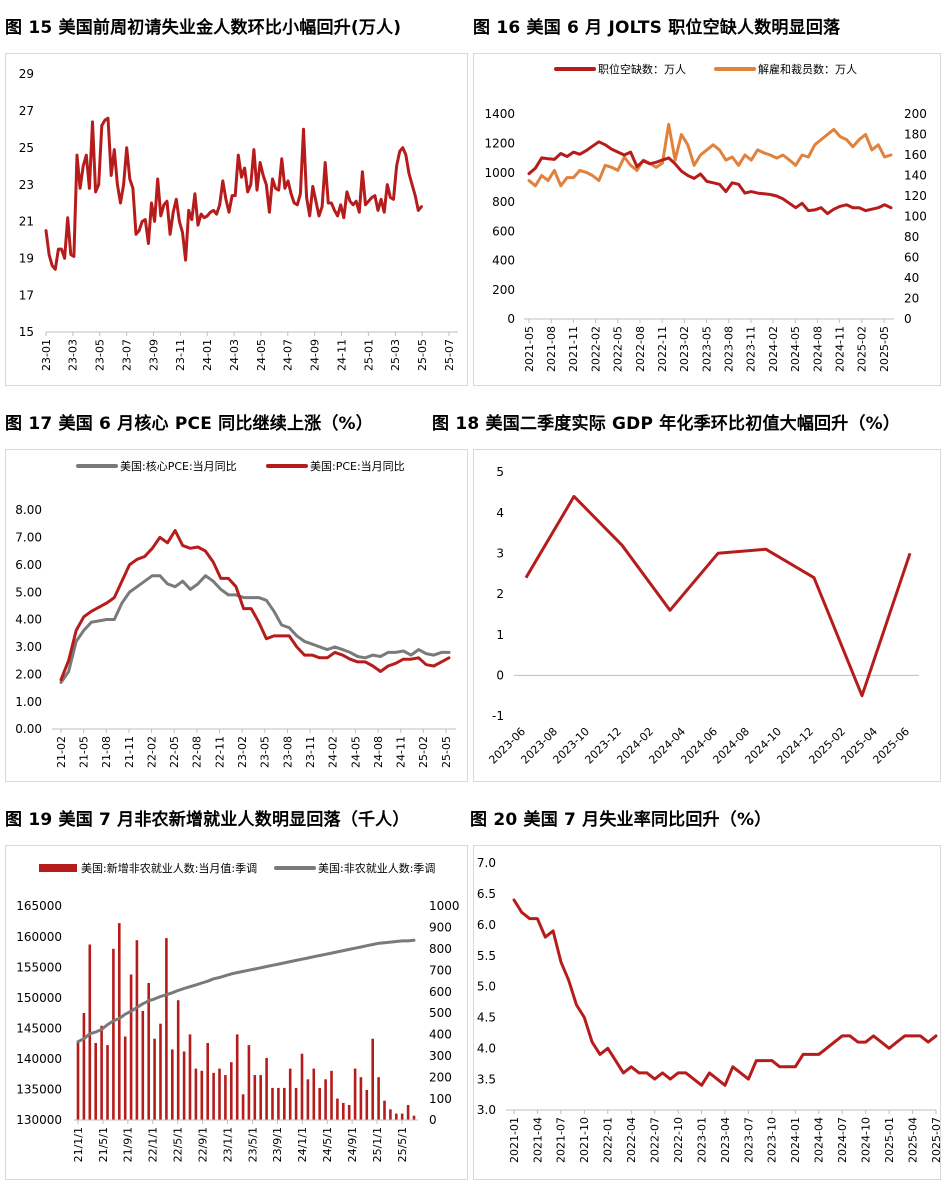 The width and height of the screenshot is (944, 1185). What do you see at coordinates (39, 998) in the screenshot?
I see `fig19-left-ytick-4: 150000` at bounding box center [39, 998].